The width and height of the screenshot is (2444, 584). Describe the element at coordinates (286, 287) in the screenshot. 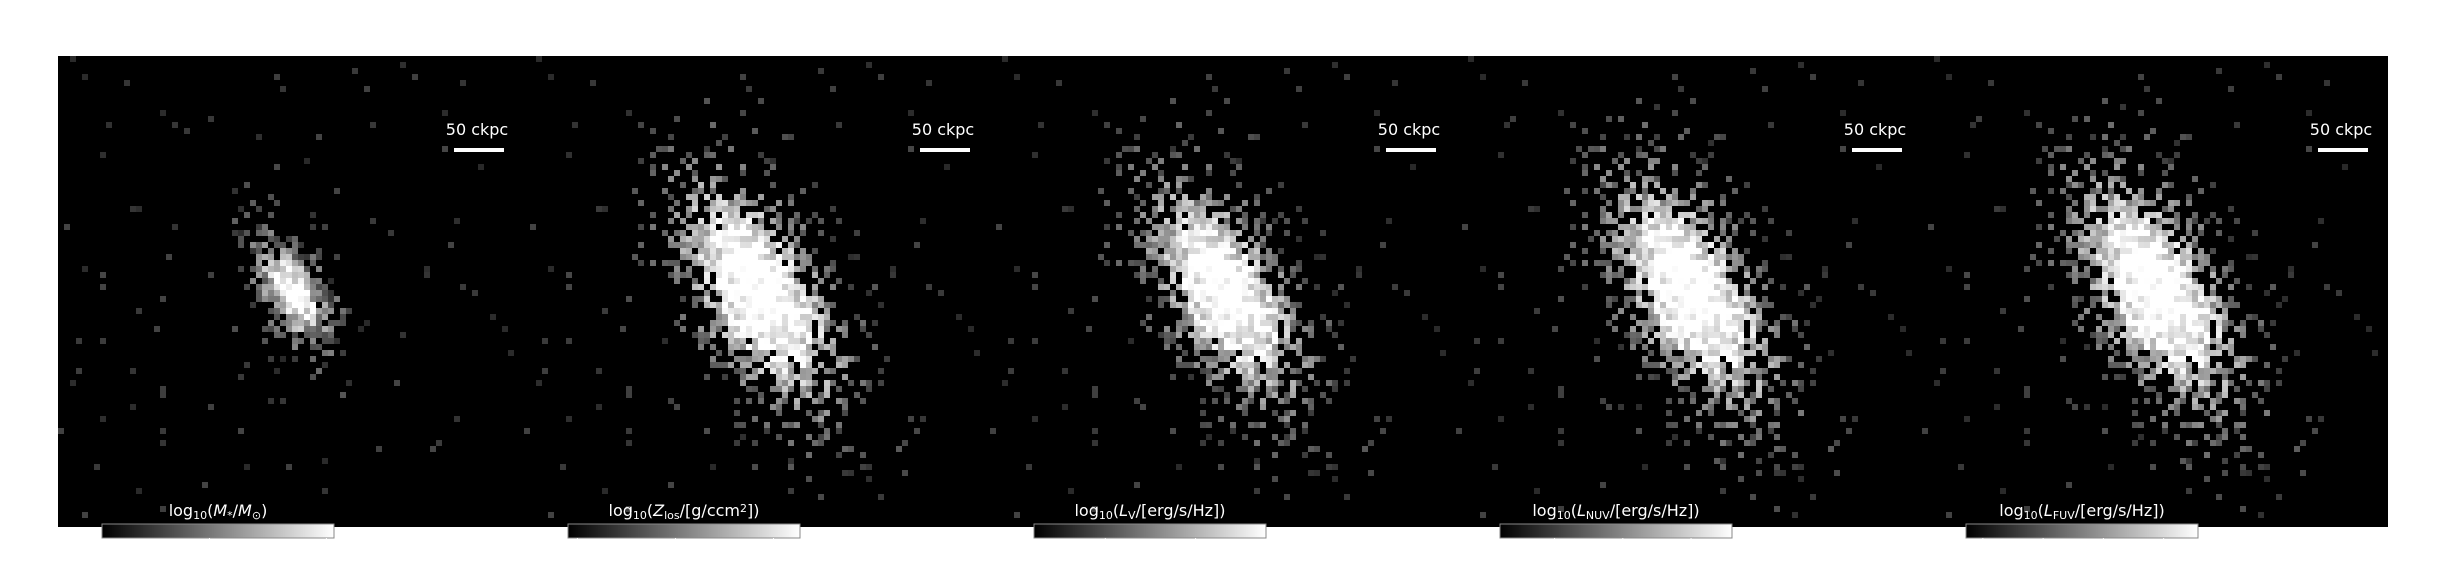

I see `pixel-map` at that location.